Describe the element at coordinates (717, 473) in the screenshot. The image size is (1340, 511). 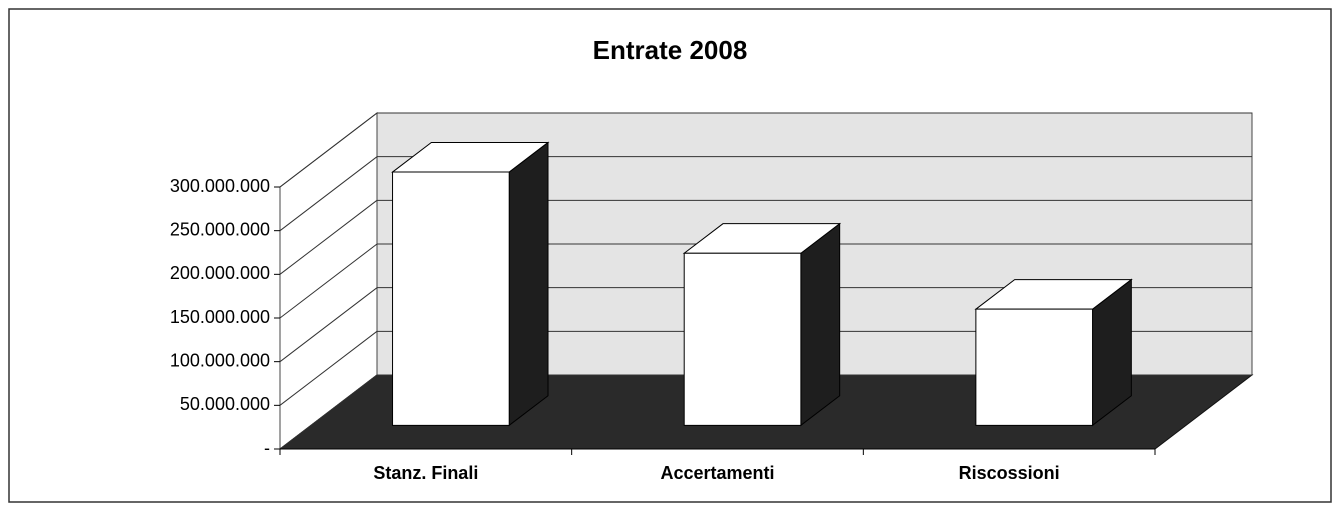
I see `x-tick-label: Accertamenti` at that location.